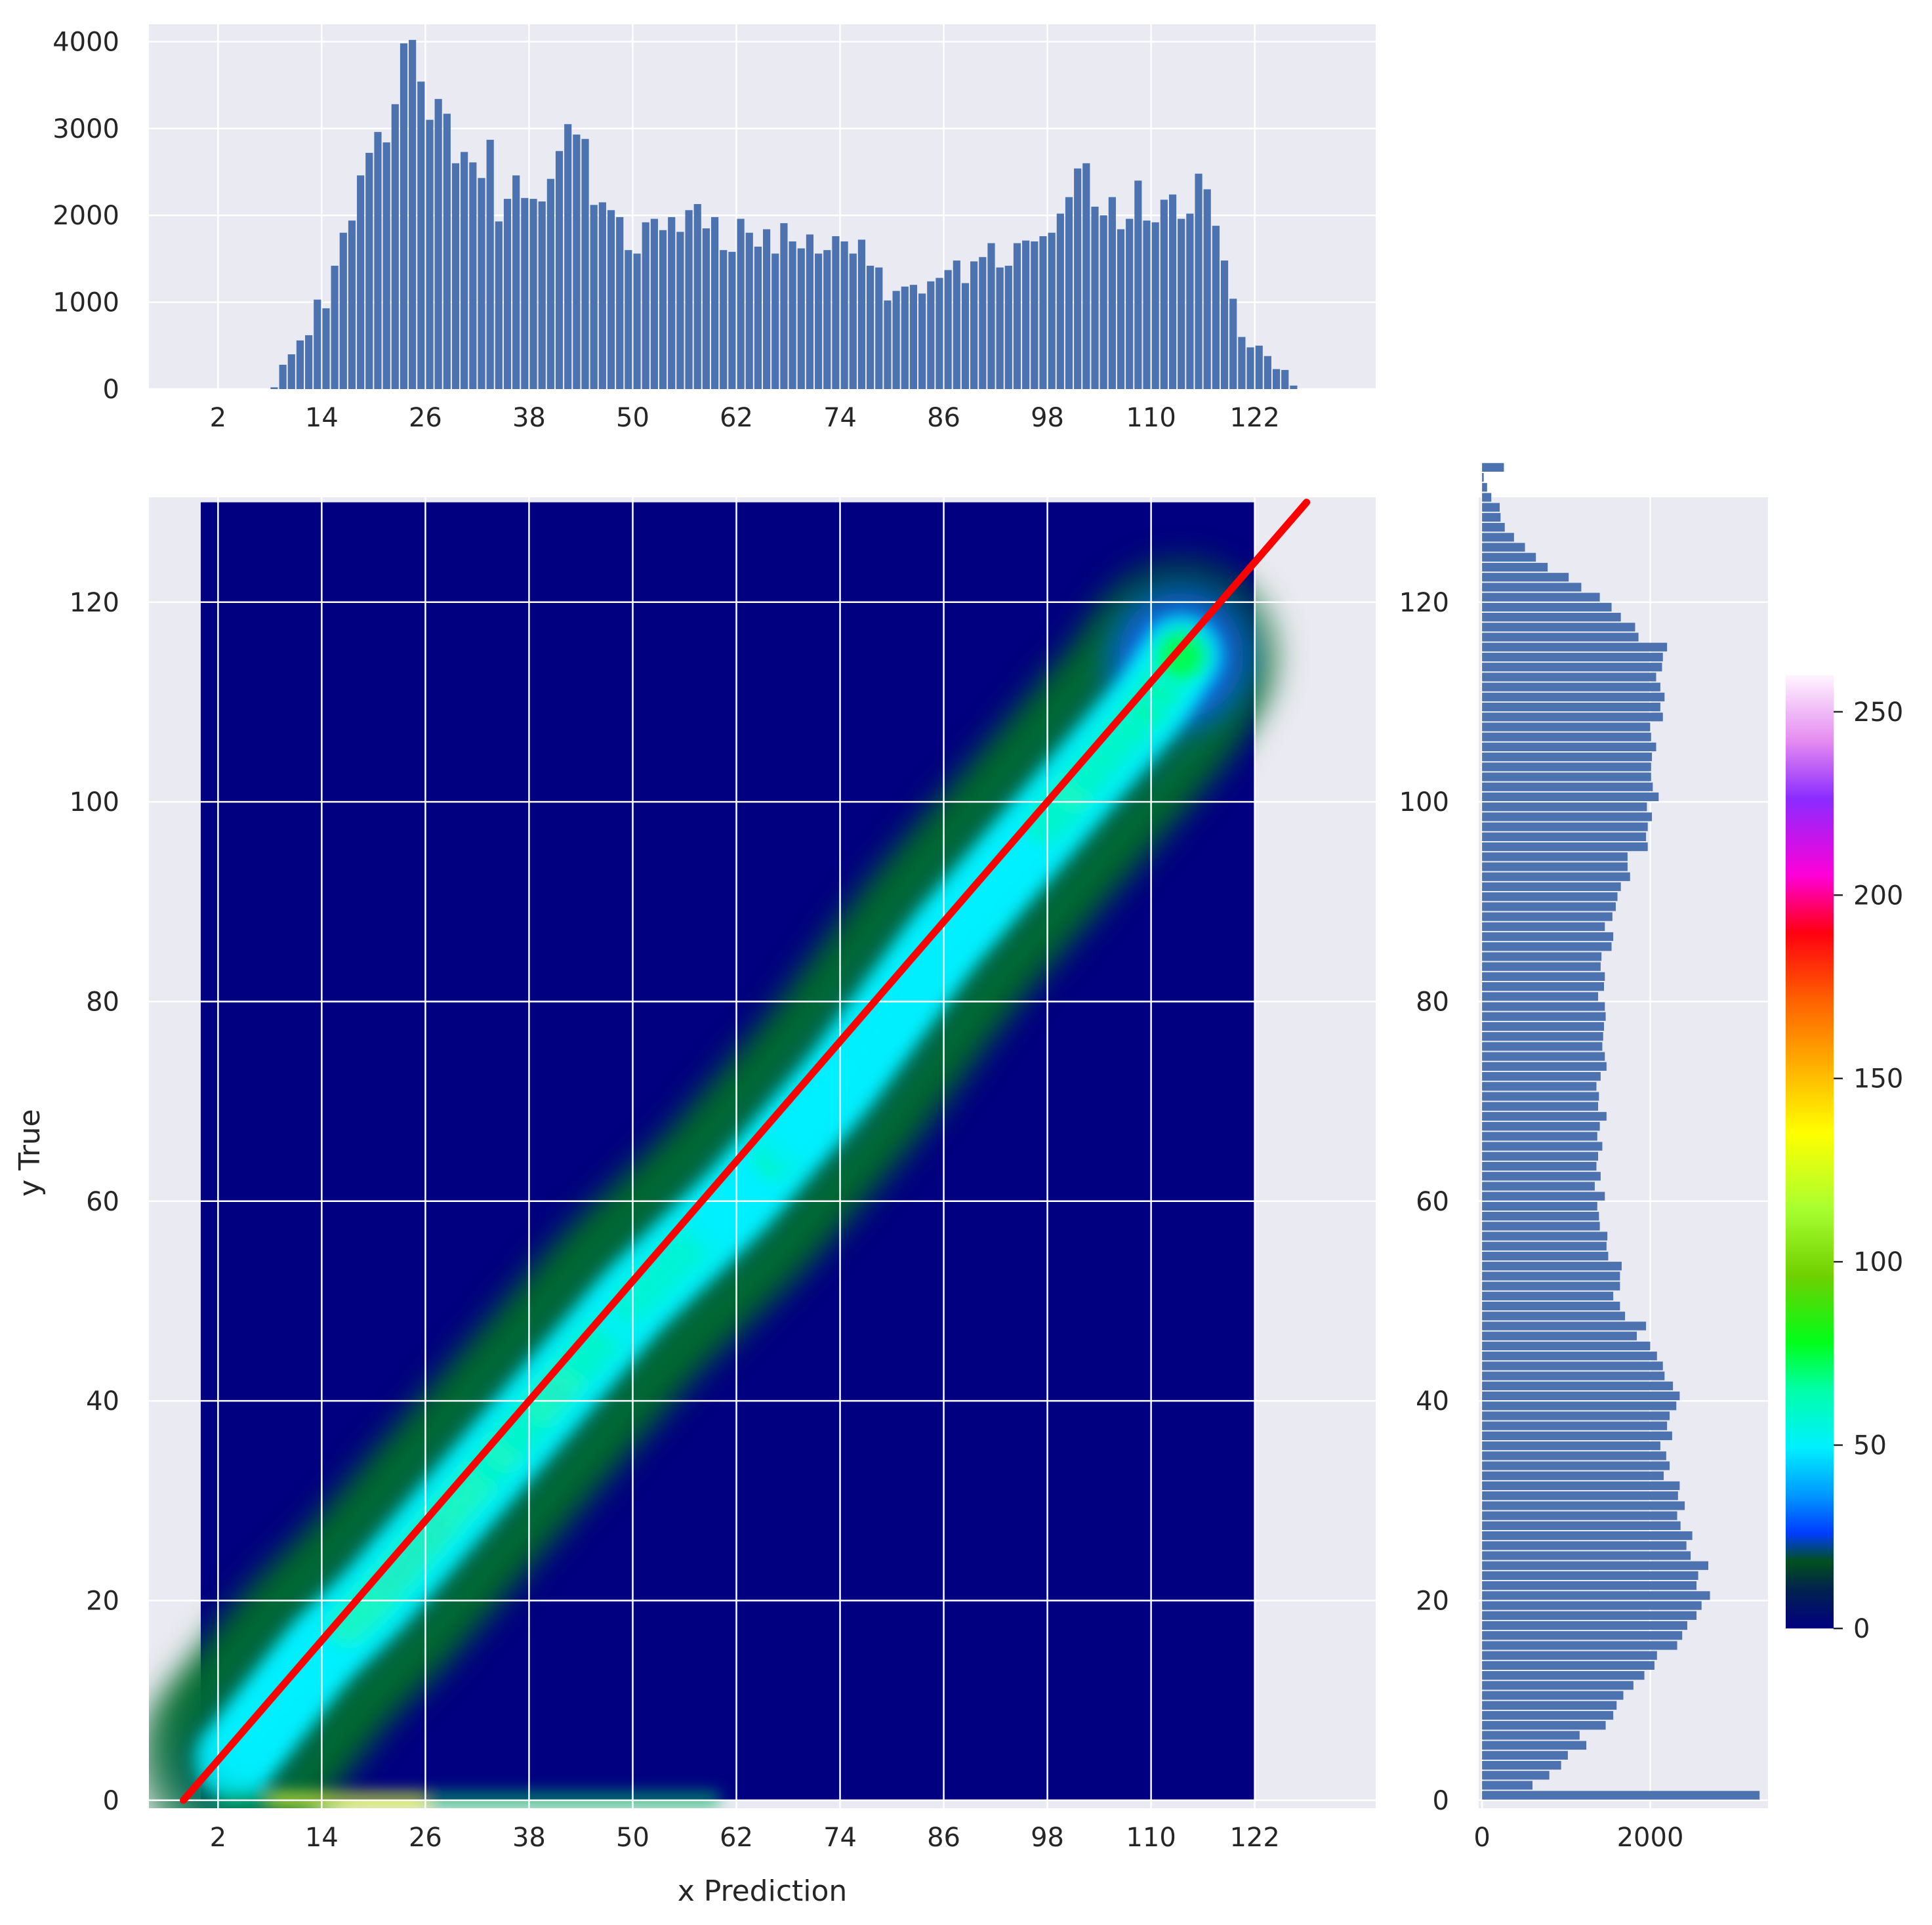 The height and width of the screenshot is (1925, 1932). I want to click on heatmap-x-tick-label: 110, so click(1151, 1838).